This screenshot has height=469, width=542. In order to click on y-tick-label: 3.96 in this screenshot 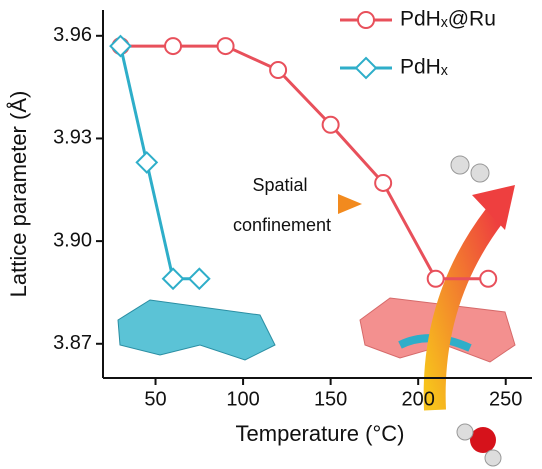, I will do `click(72, 35)`.